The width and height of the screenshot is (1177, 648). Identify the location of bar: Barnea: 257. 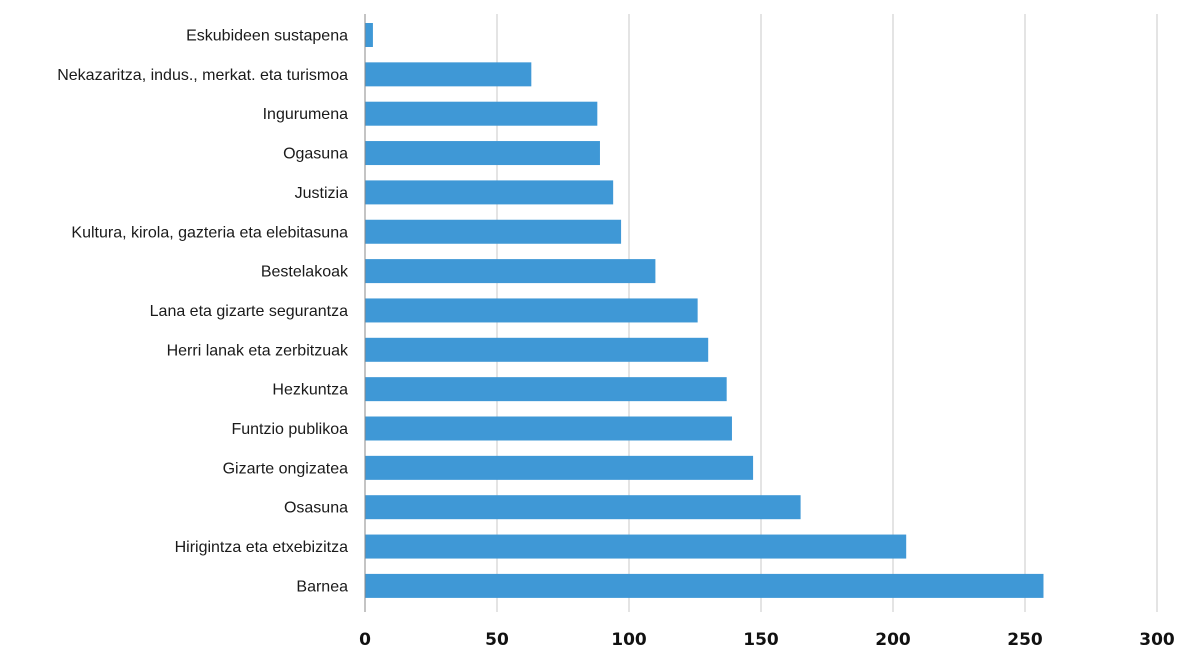
(704, 585).